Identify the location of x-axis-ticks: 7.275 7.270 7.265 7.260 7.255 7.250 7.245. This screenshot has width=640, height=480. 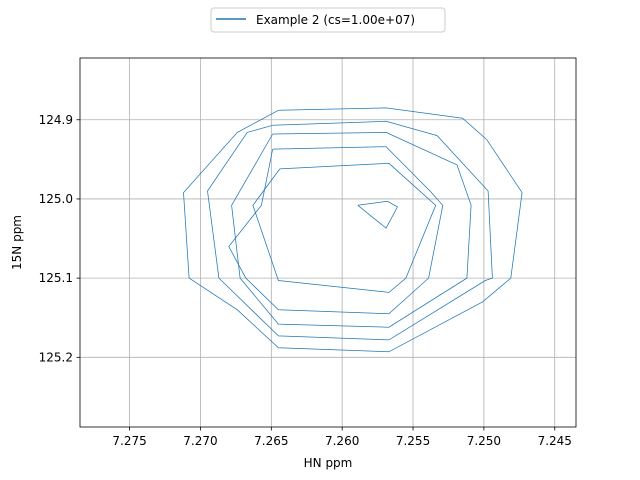
(342, 437).